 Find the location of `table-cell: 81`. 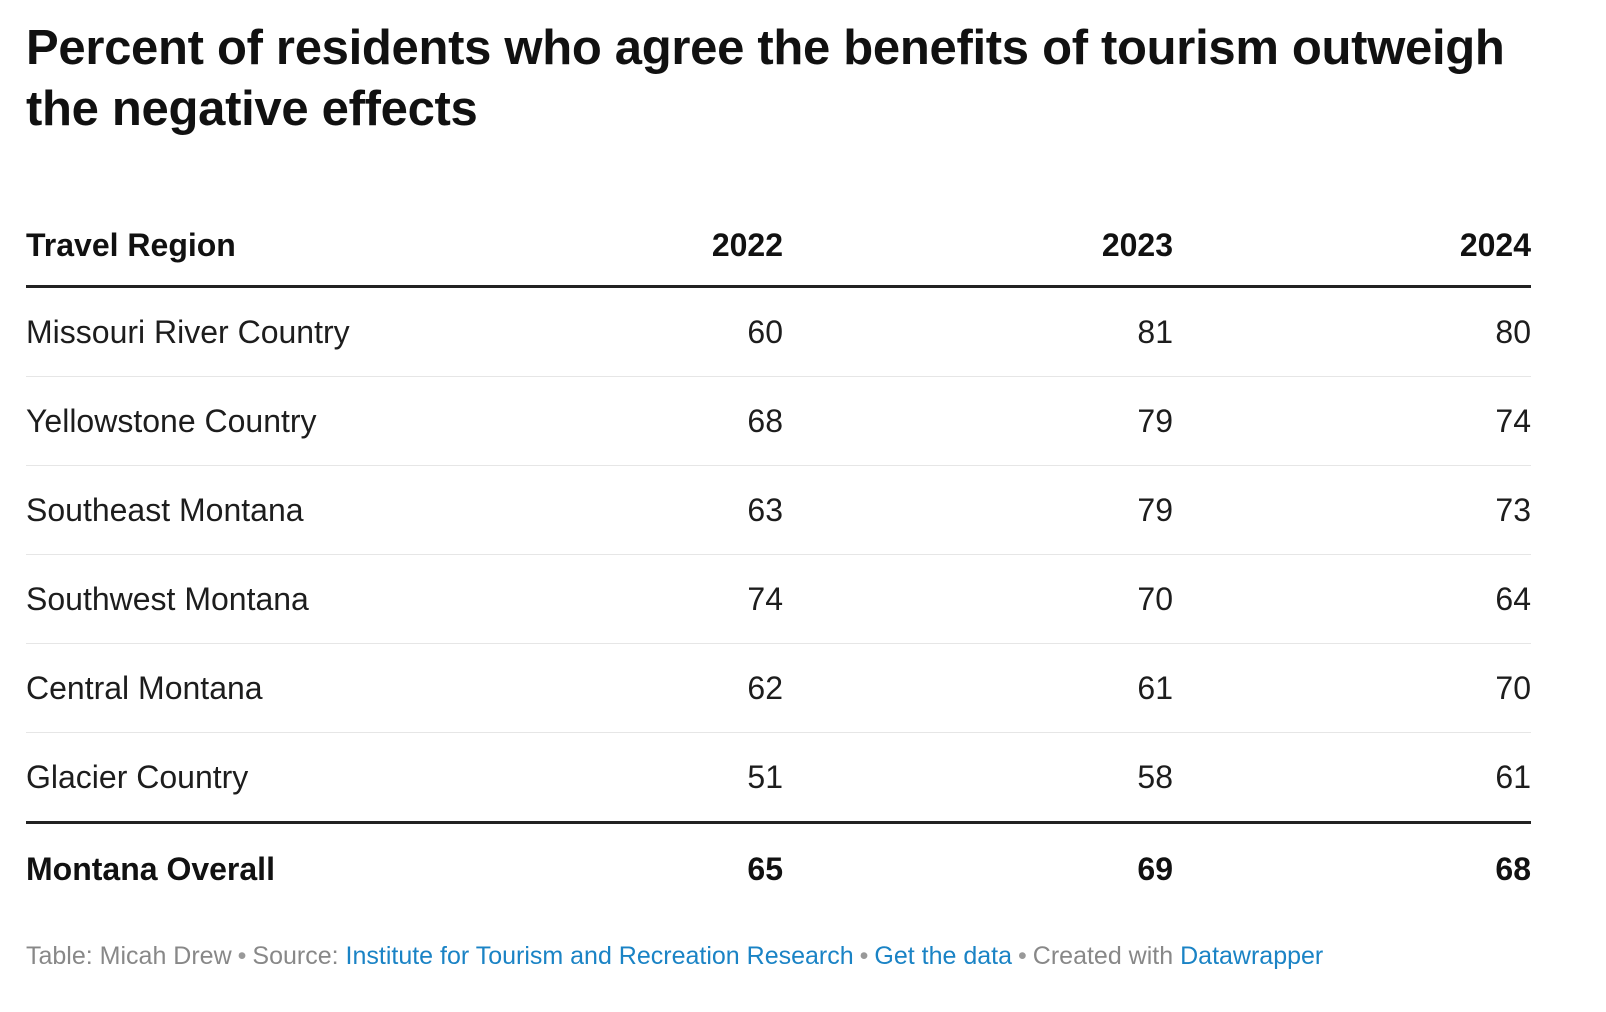

table-cell: 81 is located at coordinates (978, 331).